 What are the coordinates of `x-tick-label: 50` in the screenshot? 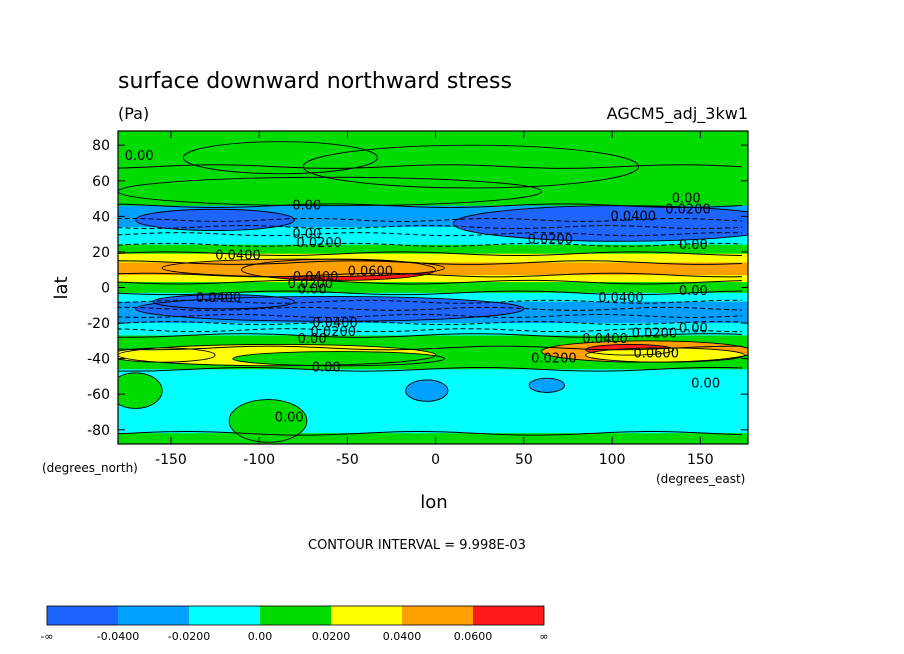 It's located at (524, 460).